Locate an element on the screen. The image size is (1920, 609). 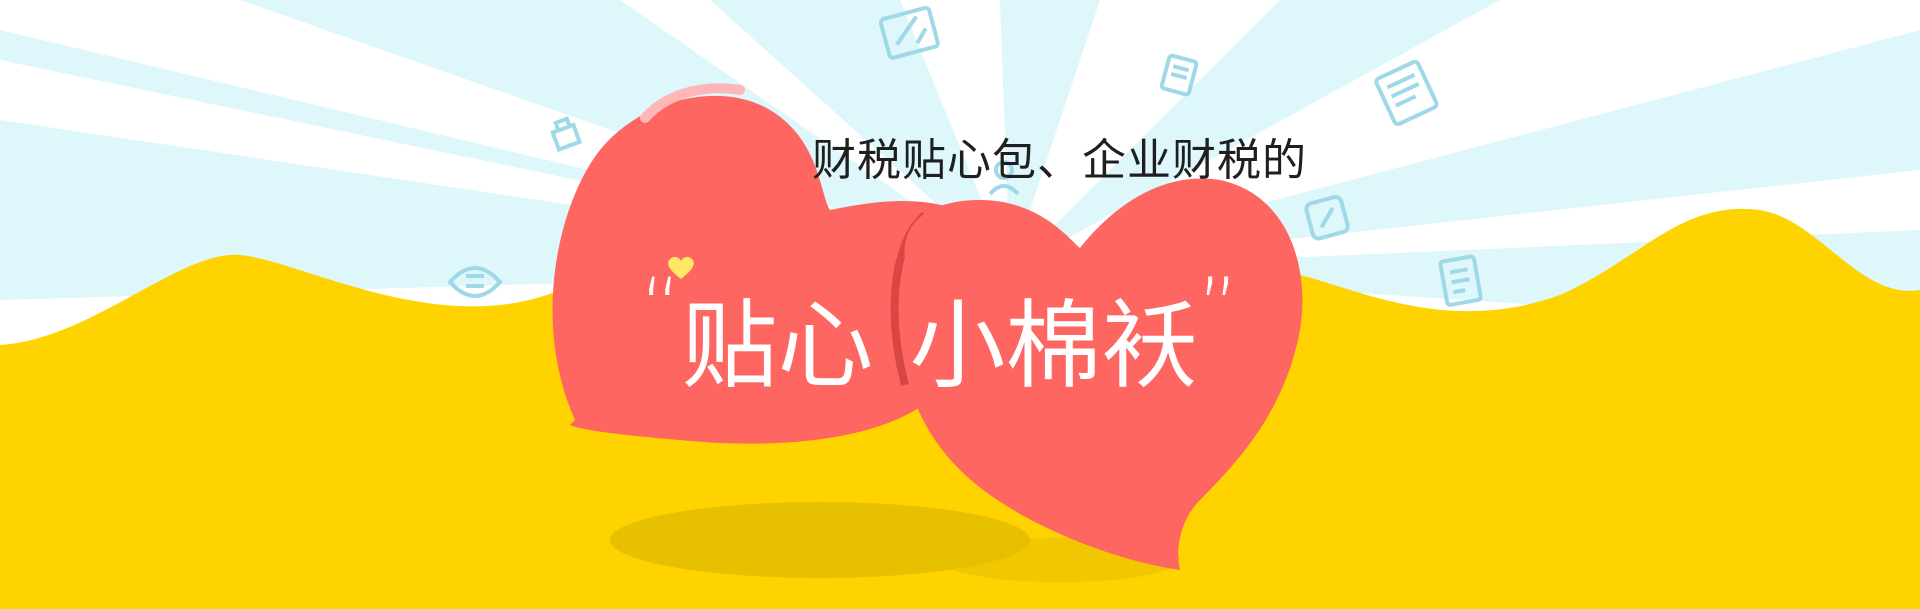
tax-form-icon is located at coordinates (1460, 280).